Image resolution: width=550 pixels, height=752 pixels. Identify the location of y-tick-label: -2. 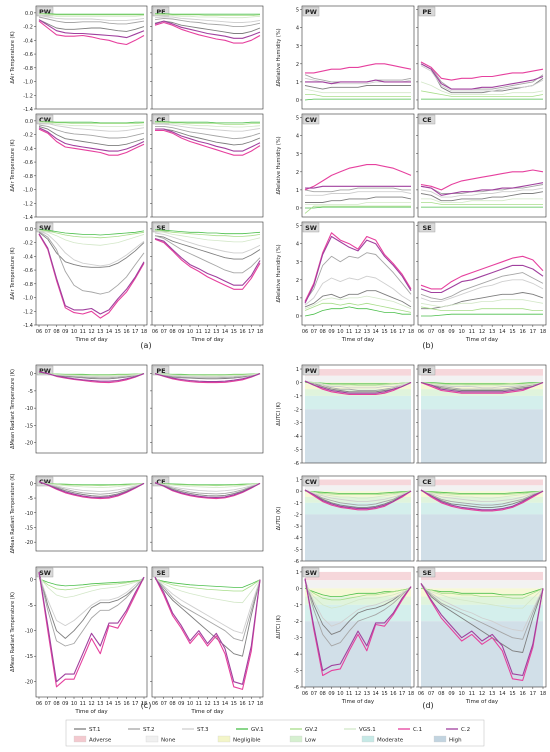
(296, 515).